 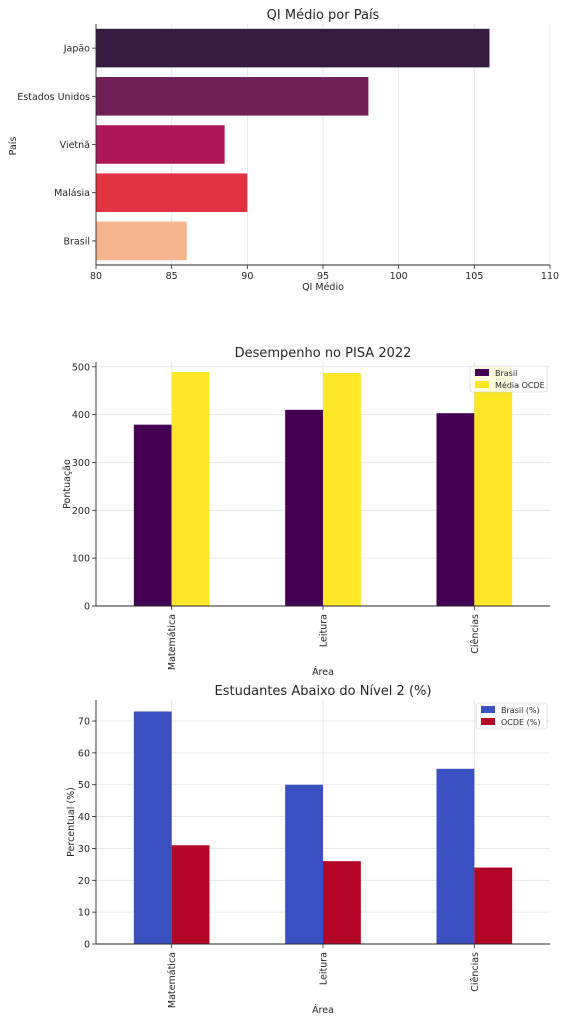 What do you see at coordinates (190, 489) in the screenshot?
I see `chart2-bar-media-ocde-matematica` at bounding box center [190, 489].